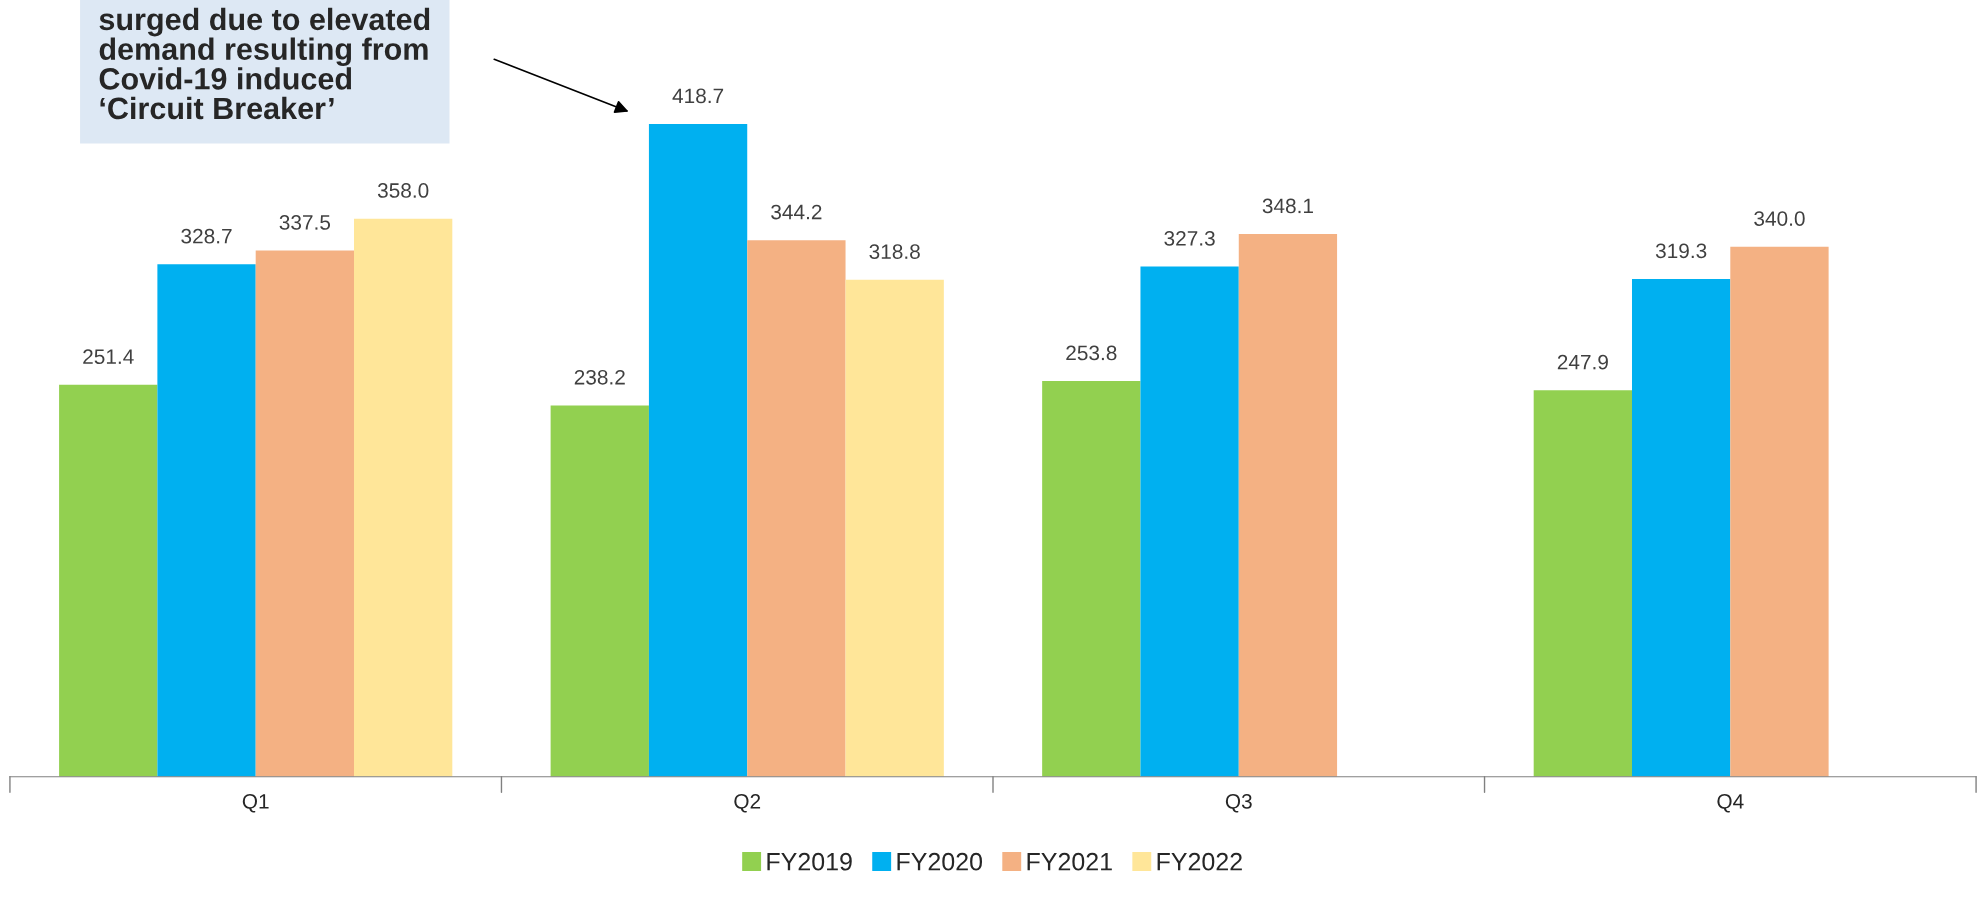 This screenshot has height=898, width=1986. I want to click on data-label: 247.9, so click(1582, 362).